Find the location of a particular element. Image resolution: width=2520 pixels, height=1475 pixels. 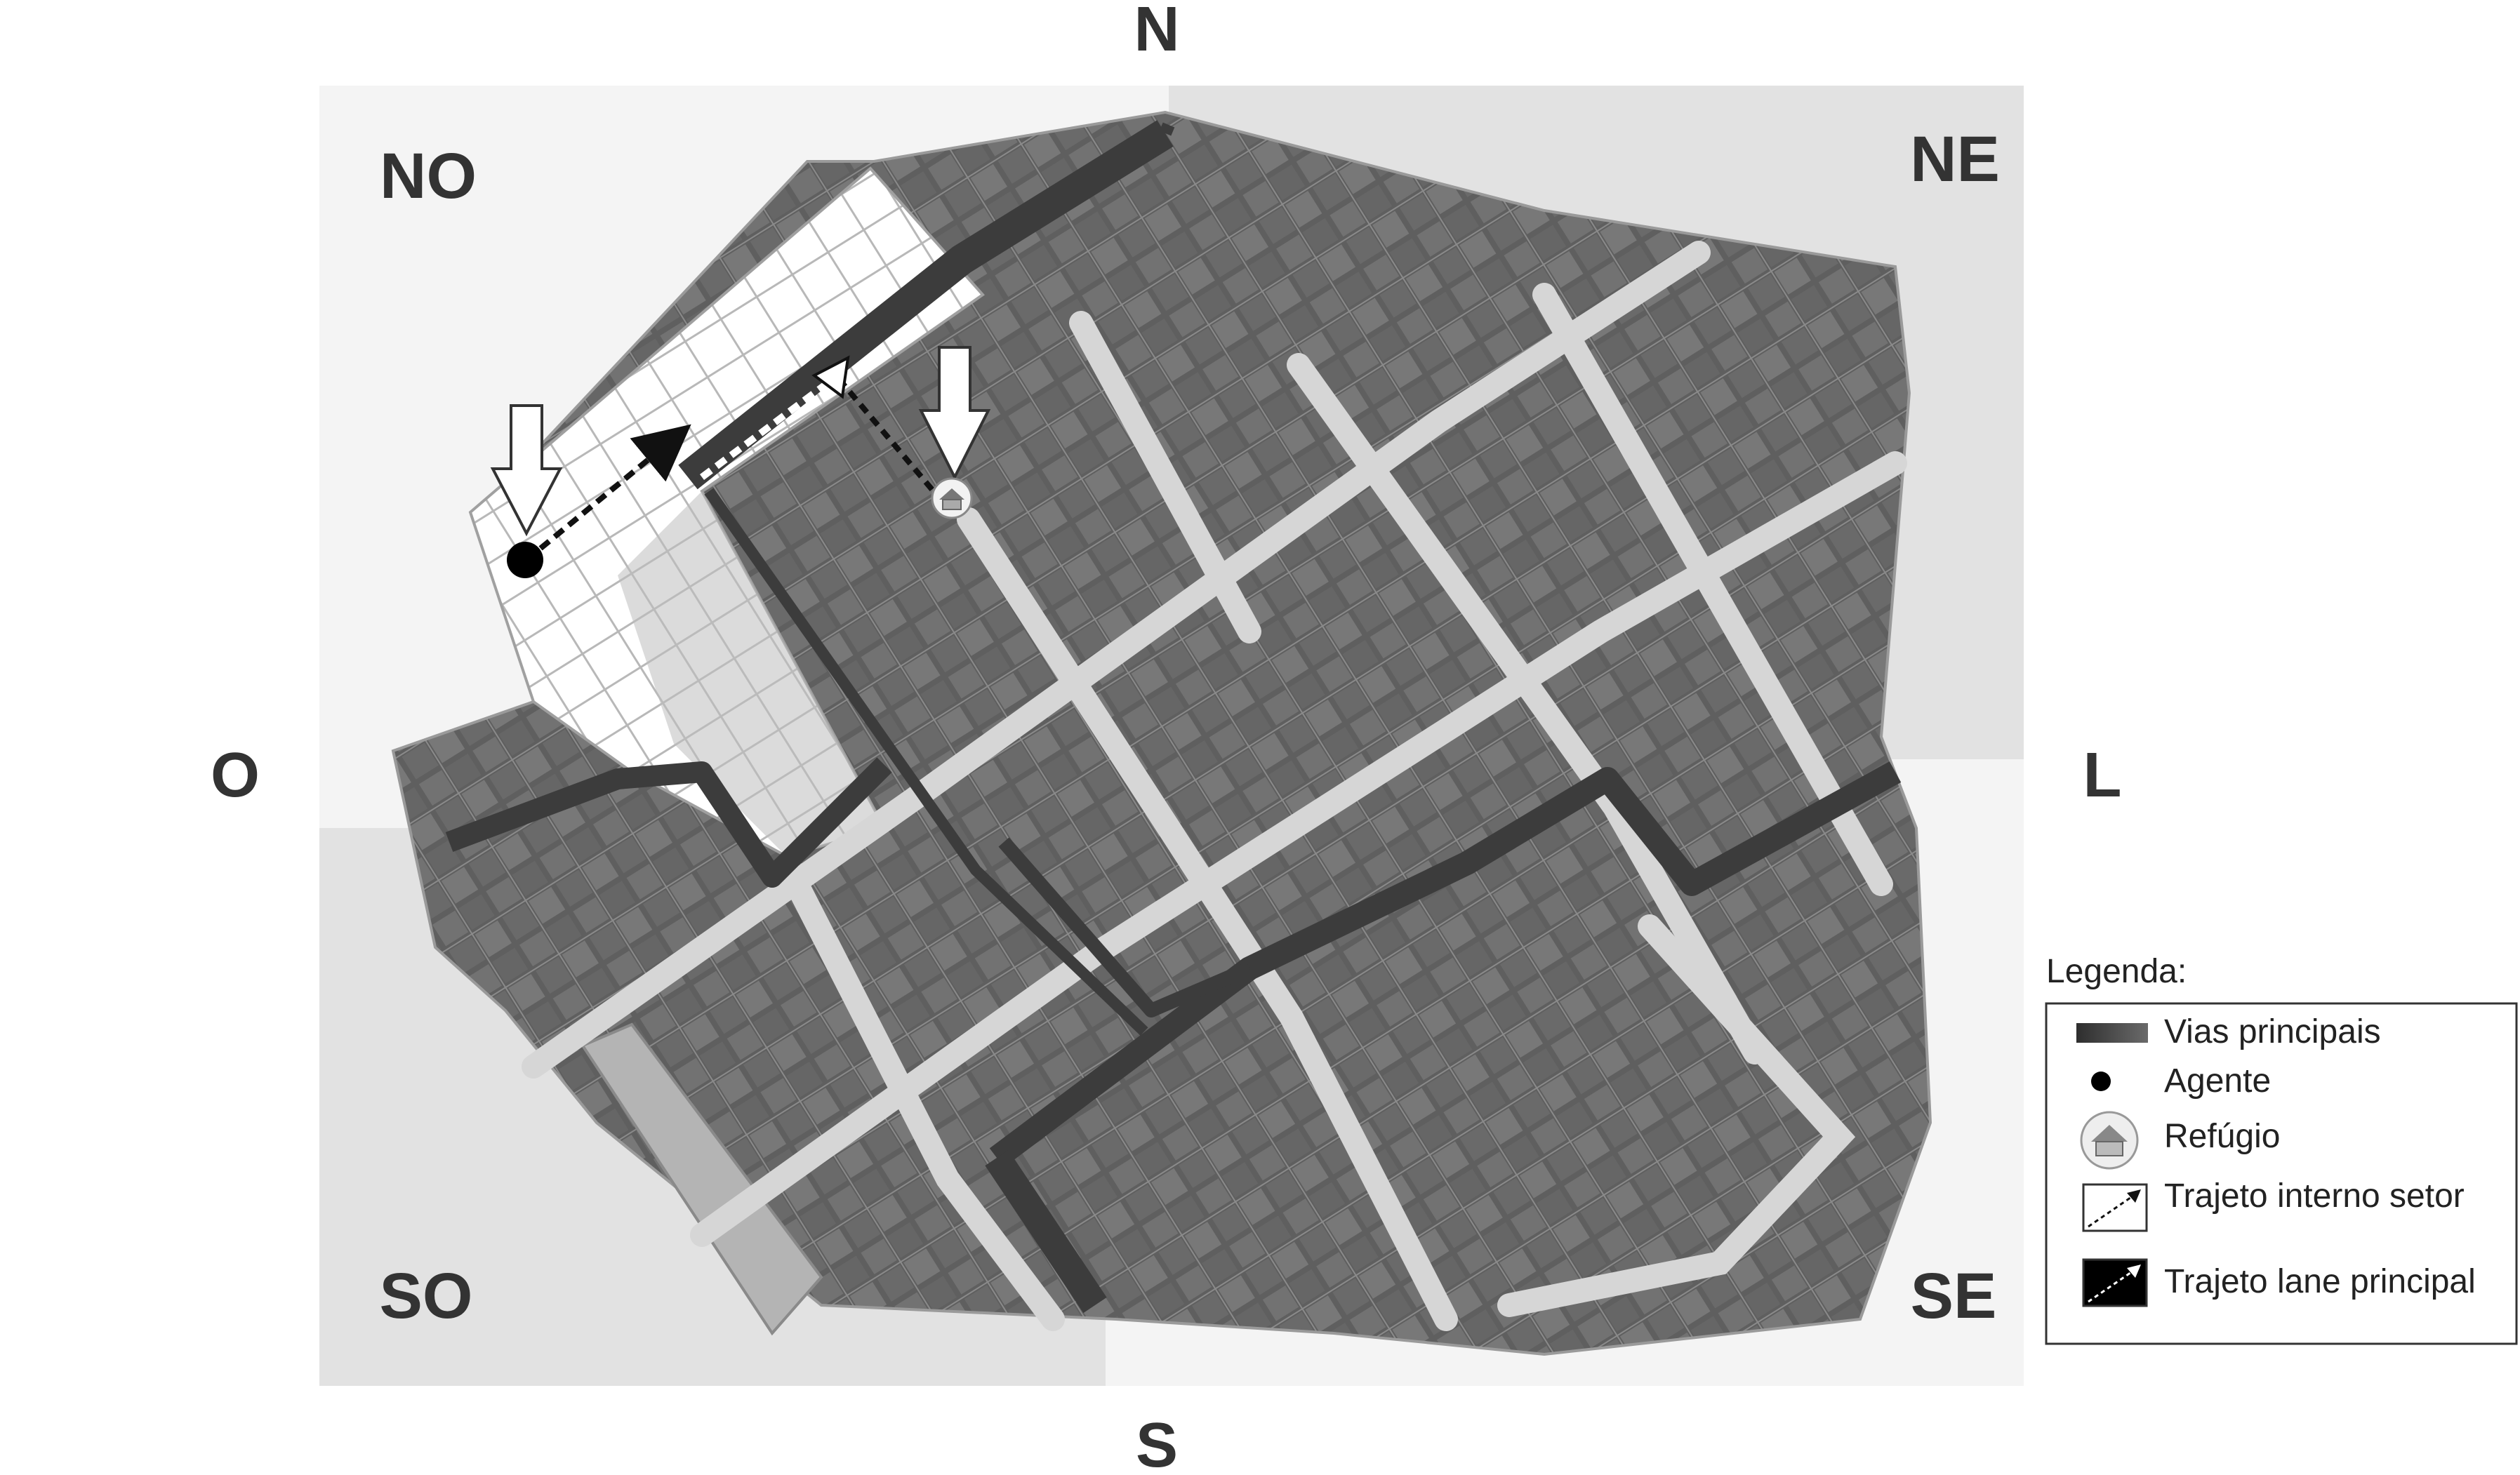

quadrant-nw-label: NO is located at coordinates (428, 176).